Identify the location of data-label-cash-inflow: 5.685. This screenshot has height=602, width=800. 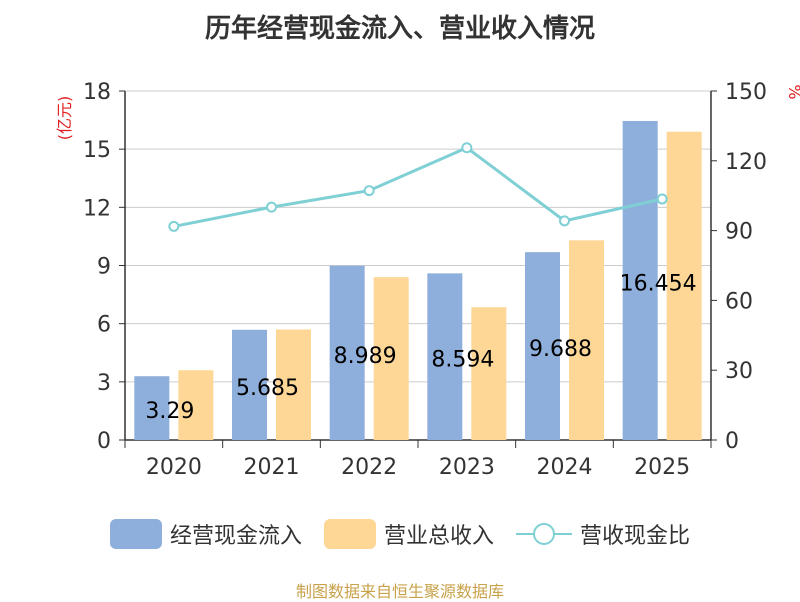
(267, 388).